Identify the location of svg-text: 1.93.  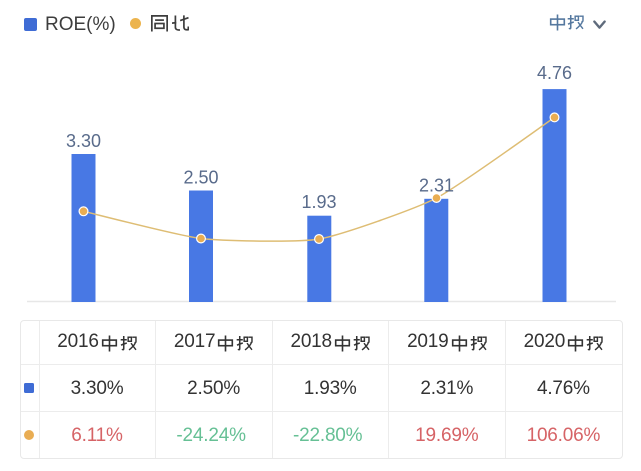
(318, 202).